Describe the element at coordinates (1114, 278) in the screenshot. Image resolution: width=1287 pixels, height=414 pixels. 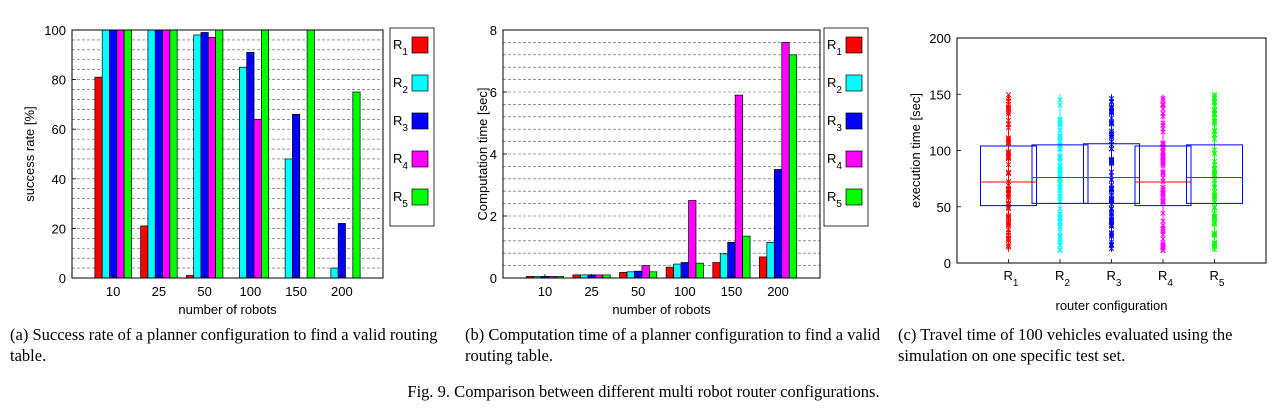
I see `box-xtick-label-R3: R3` at that location.